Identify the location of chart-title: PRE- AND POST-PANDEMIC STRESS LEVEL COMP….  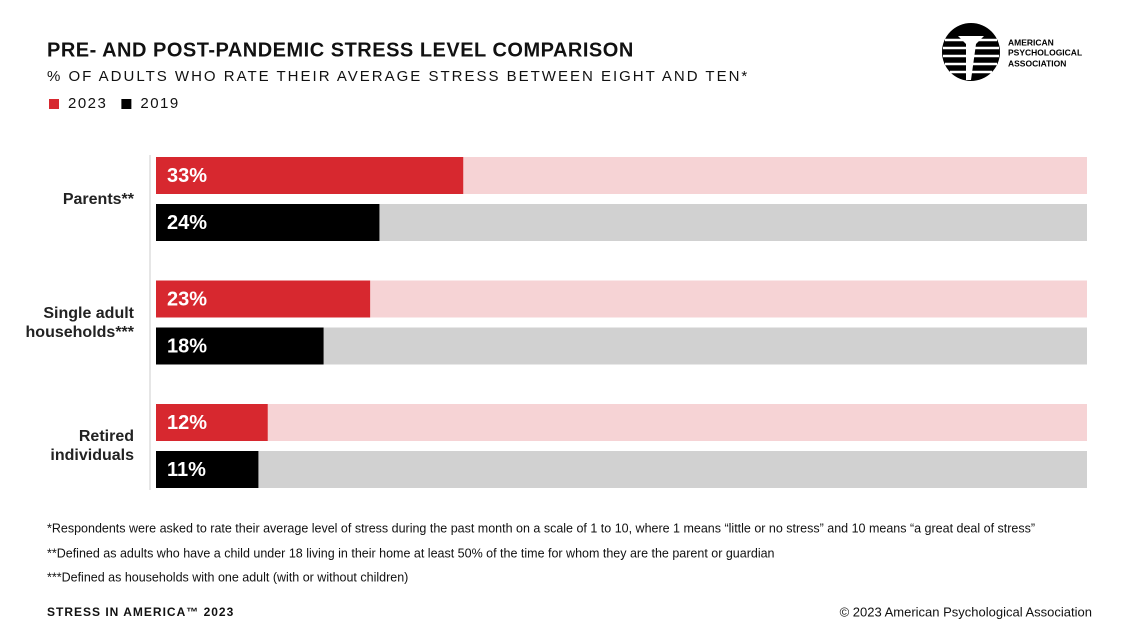
(340, 50).